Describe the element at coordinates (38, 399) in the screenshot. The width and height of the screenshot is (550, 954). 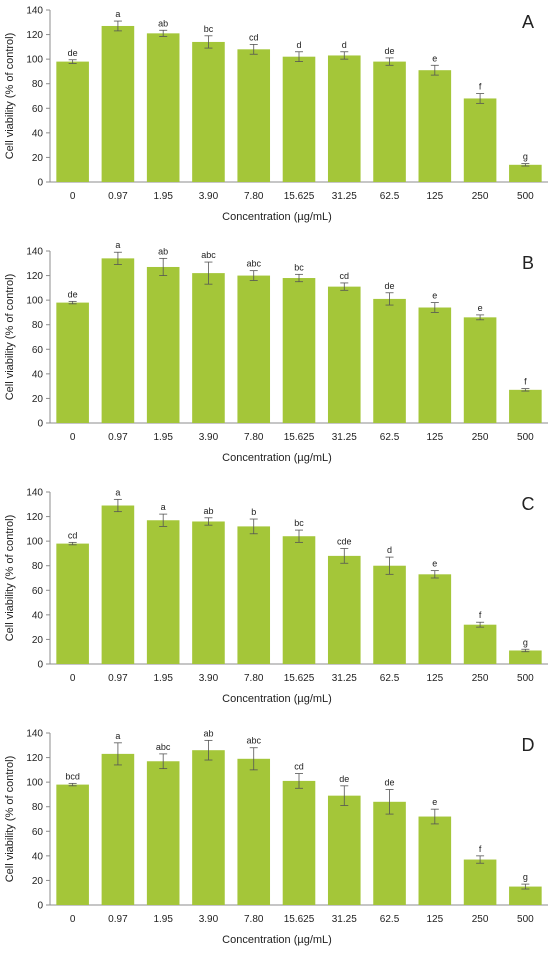
I see `y-tick-label: 20` at that location.